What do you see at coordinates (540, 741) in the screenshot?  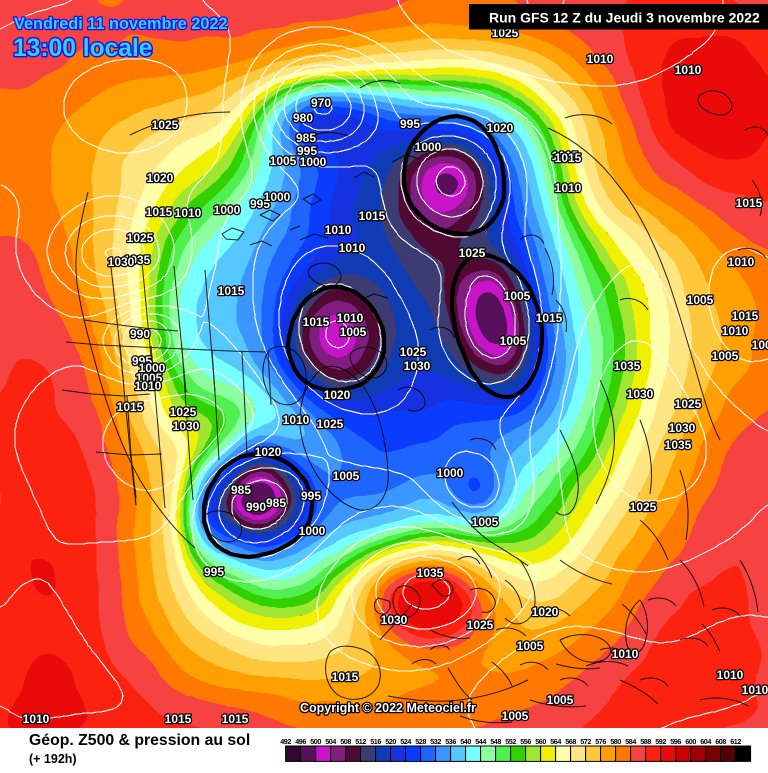 I see `svg-text: 560` at bounding box center [540, 741].